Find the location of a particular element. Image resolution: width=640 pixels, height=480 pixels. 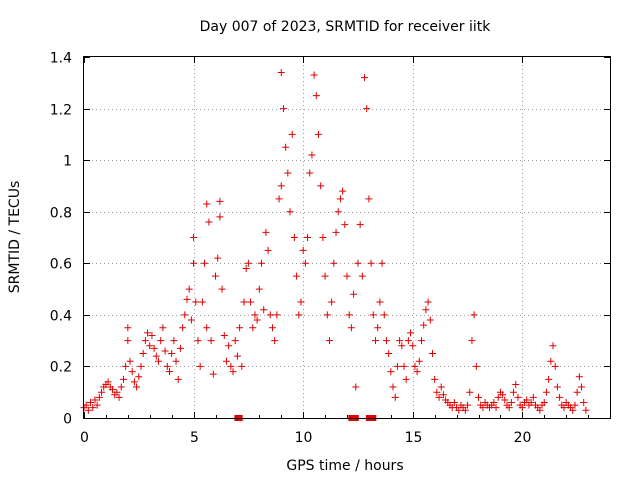

y-tick-label: 0 is located at coordinates (67, 420).